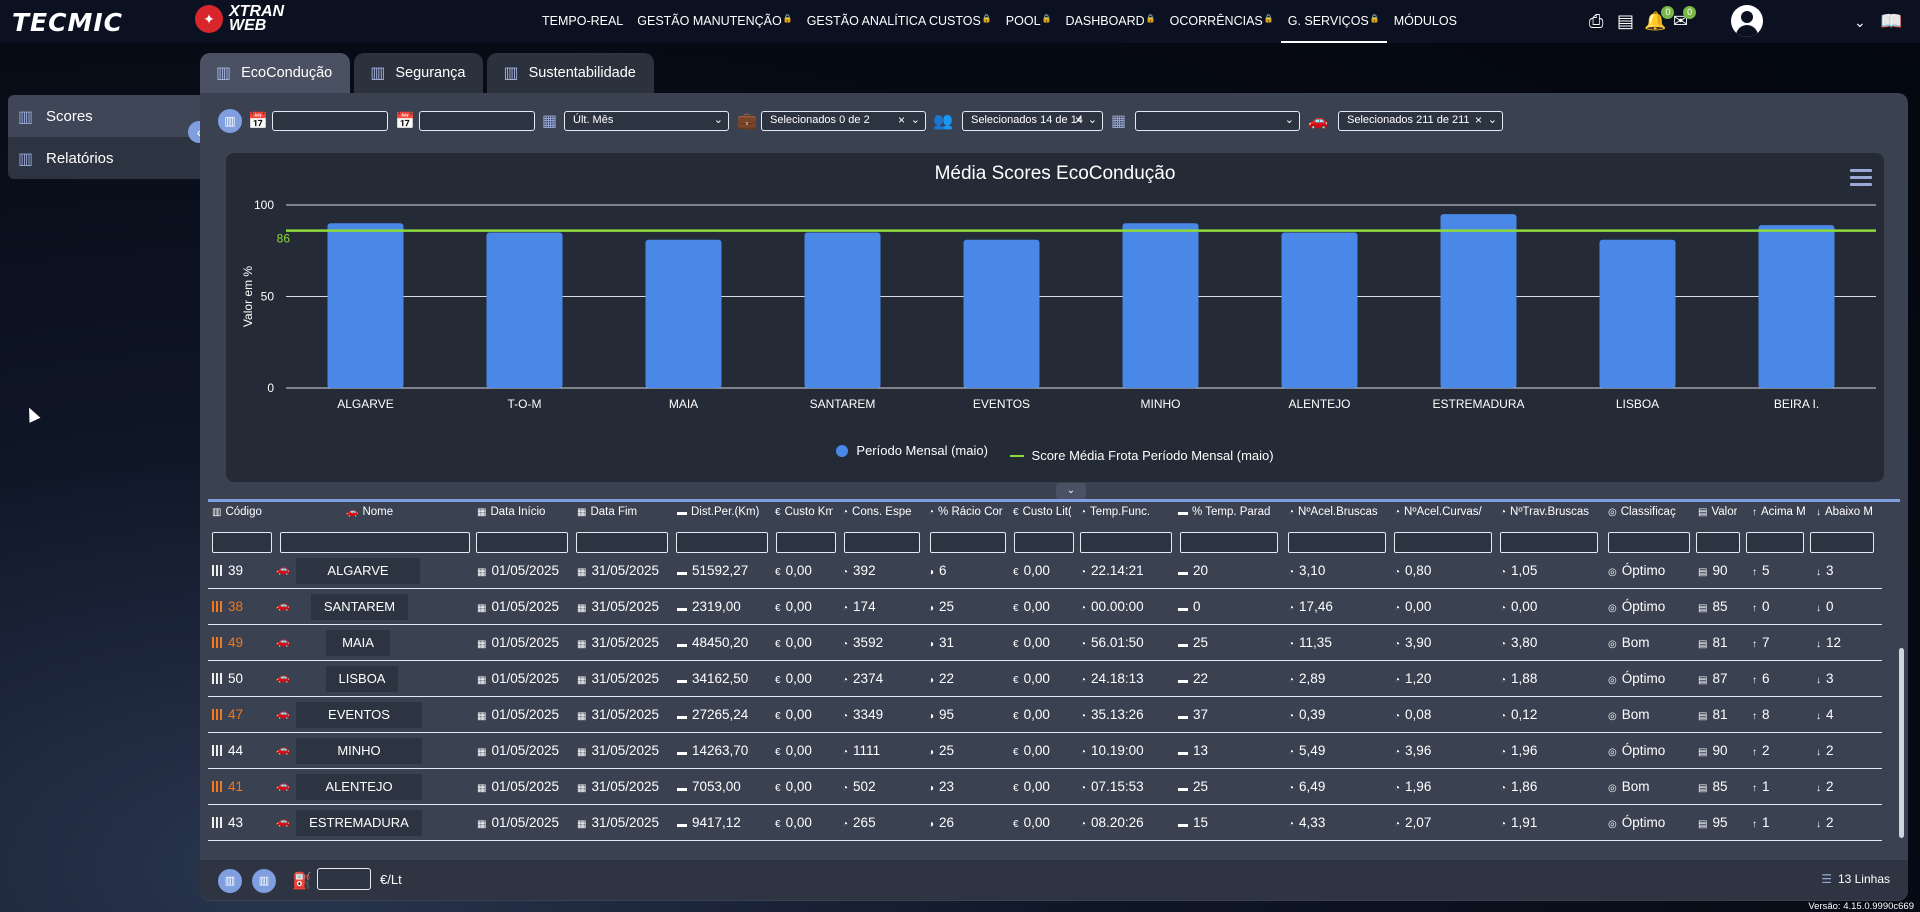 This screenshot has width=1920, height=912. I want to click on group1-select: Selecionados 0 de 2 × ⌄, so click(843, 121).